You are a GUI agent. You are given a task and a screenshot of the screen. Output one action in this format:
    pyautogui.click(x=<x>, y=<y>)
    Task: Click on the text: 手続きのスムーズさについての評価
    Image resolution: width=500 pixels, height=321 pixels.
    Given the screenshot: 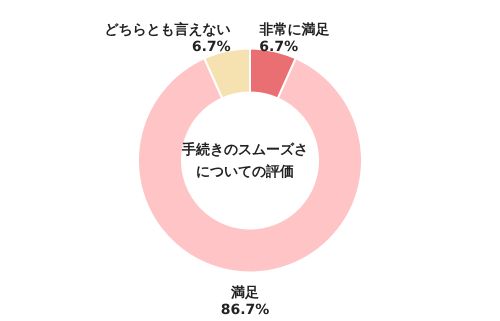 What is the action you would take?
    pyautogui.click(x=244, y=160)
    